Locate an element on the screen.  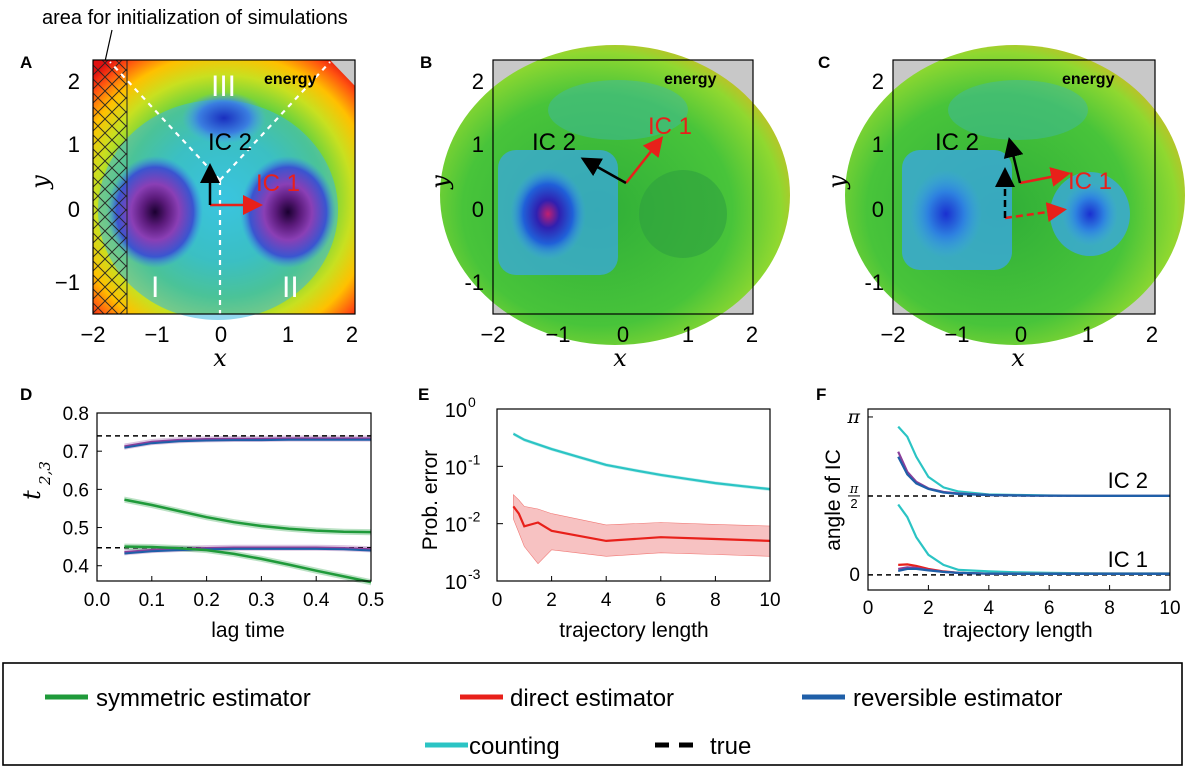
panel-f-xtick-label: 8 is located at coordinates (1109, 608).